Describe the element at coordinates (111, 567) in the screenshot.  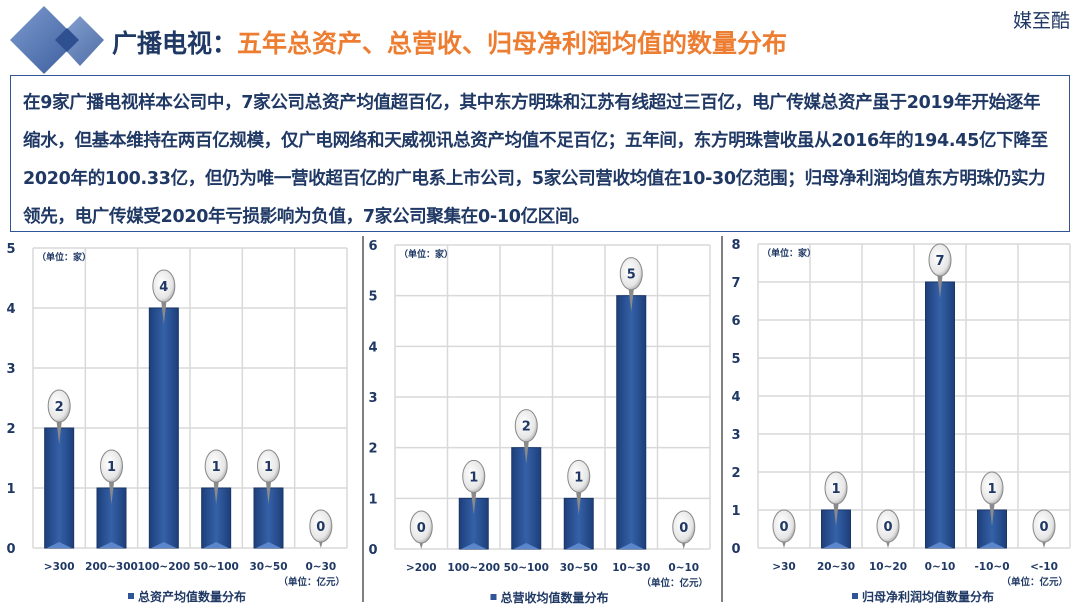
I see `x-tick-label: 200~300` at that location.